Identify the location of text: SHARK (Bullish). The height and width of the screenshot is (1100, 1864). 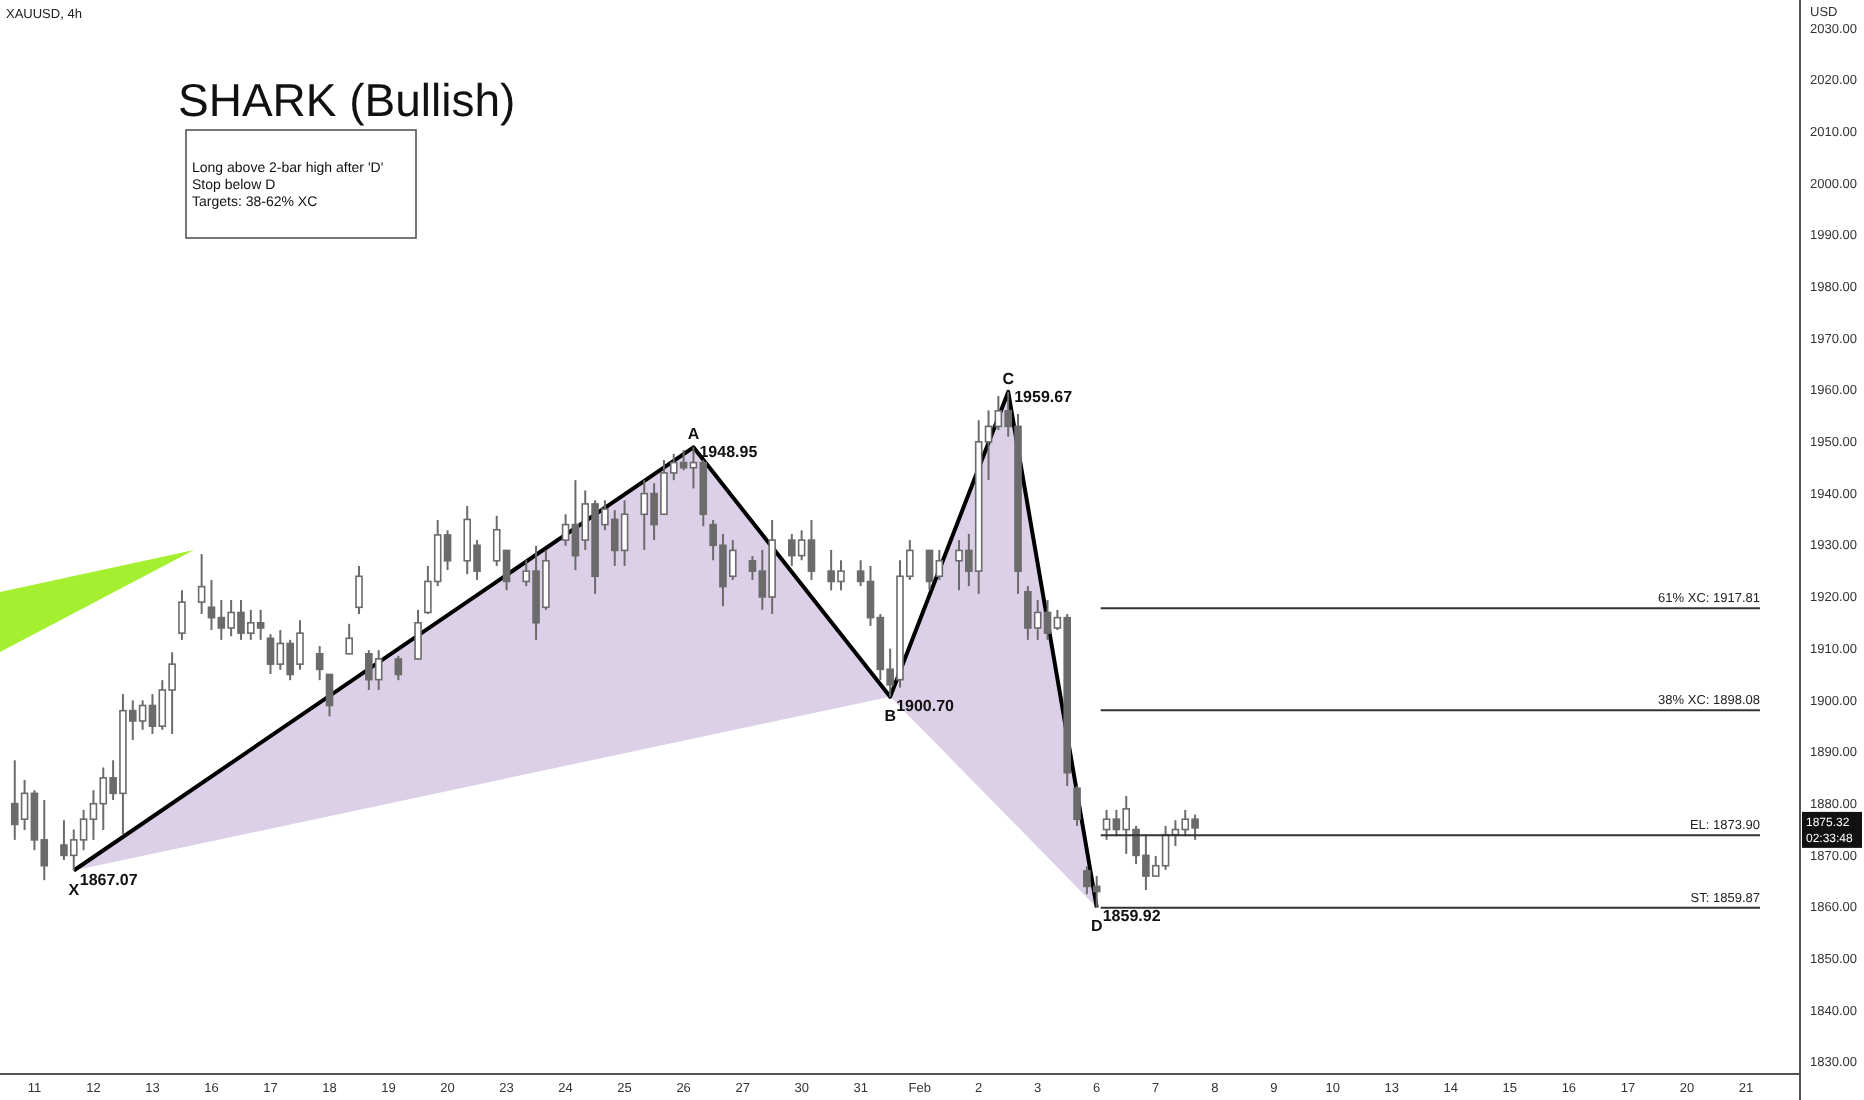
(347, 100).